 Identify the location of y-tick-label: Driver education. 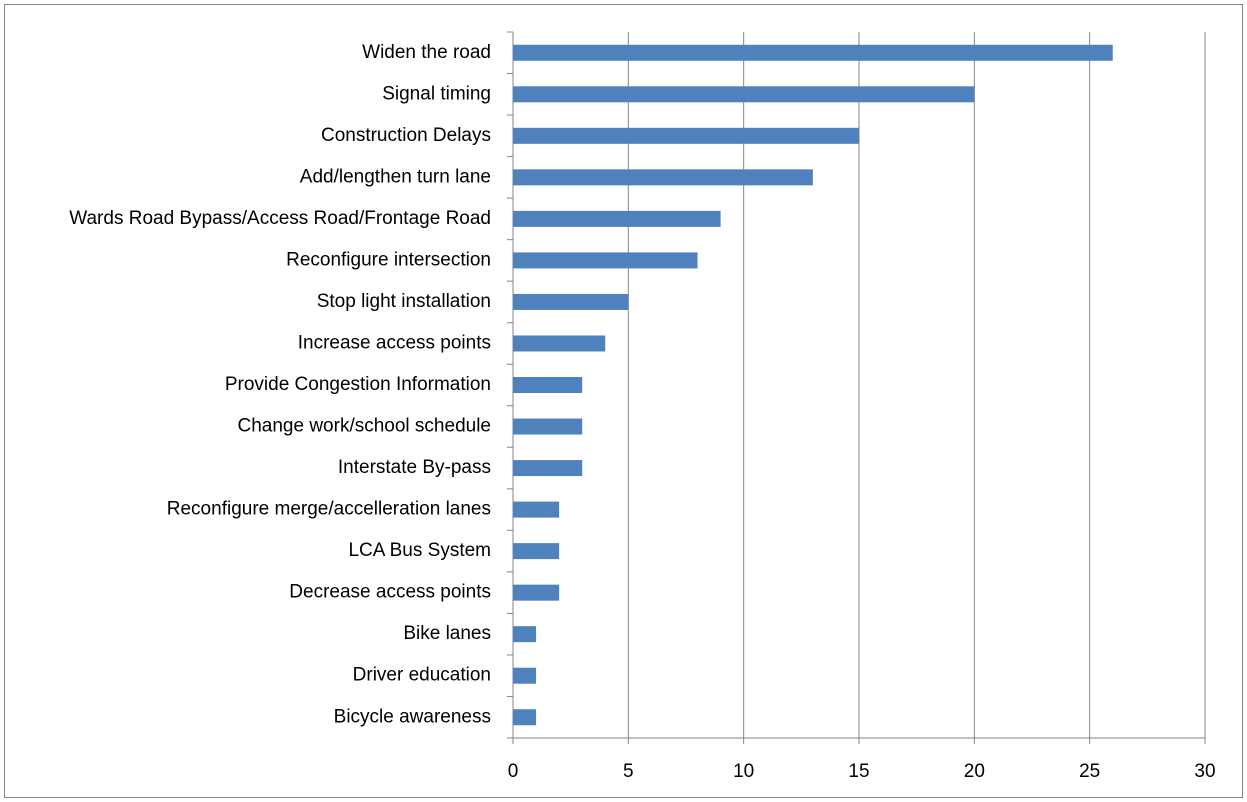
(422, 675).